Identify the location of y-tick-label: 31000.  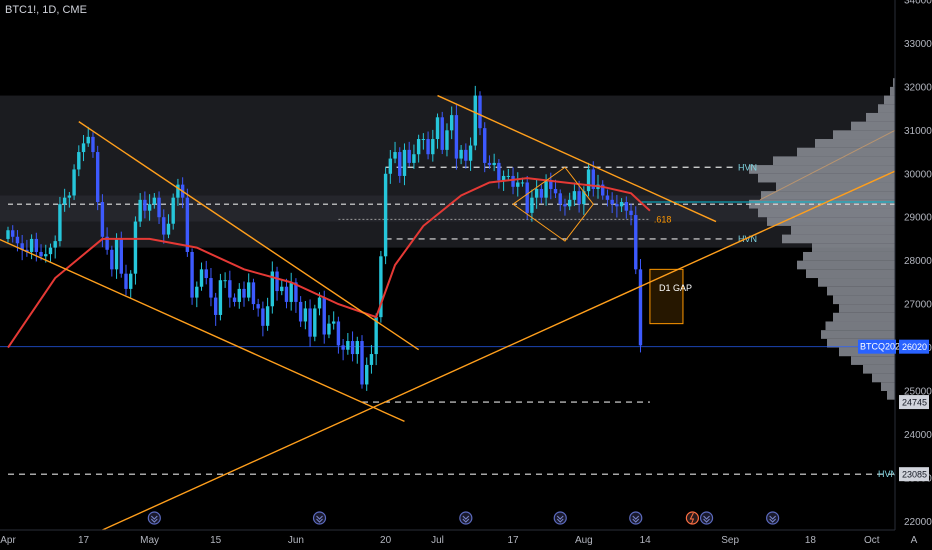
(918, 131).